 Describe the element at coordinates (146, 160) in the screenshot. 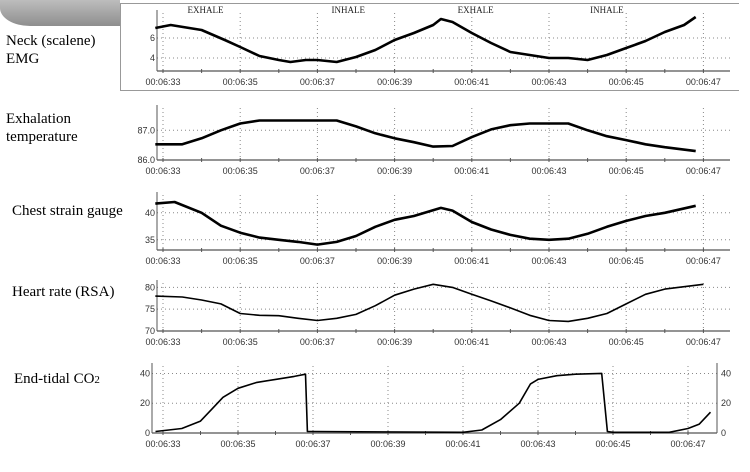

I see `y-tick-label: 86.0` at that location.